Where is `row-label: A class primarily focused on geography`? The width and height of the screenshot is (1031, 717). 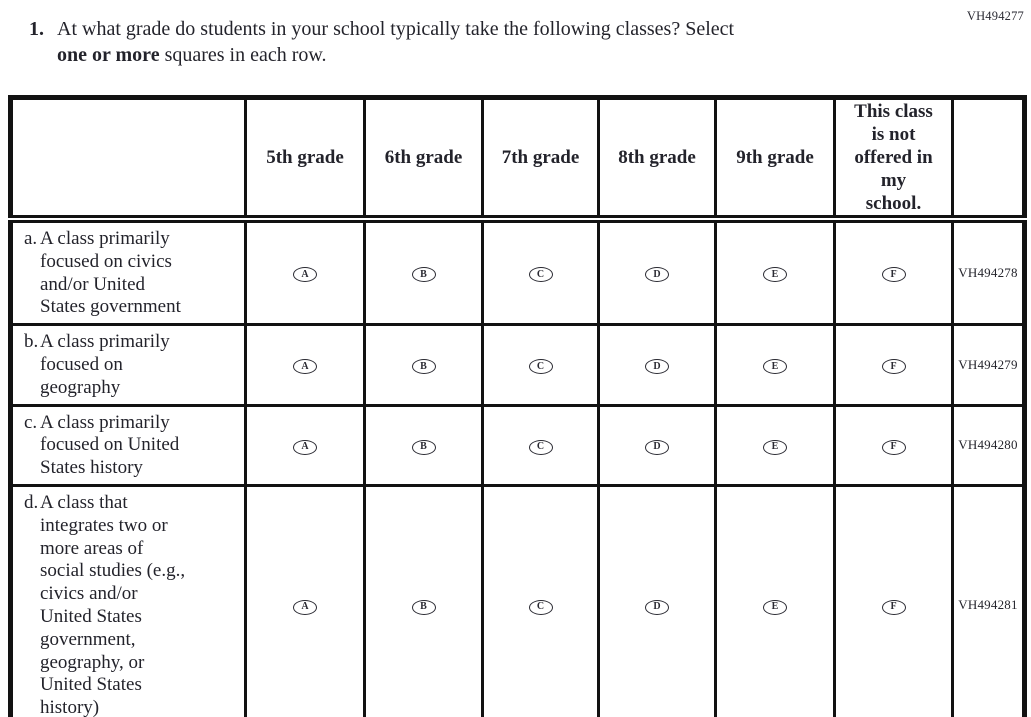
row-label: A class primarily focused on geography is located at coordinates (105, 364).